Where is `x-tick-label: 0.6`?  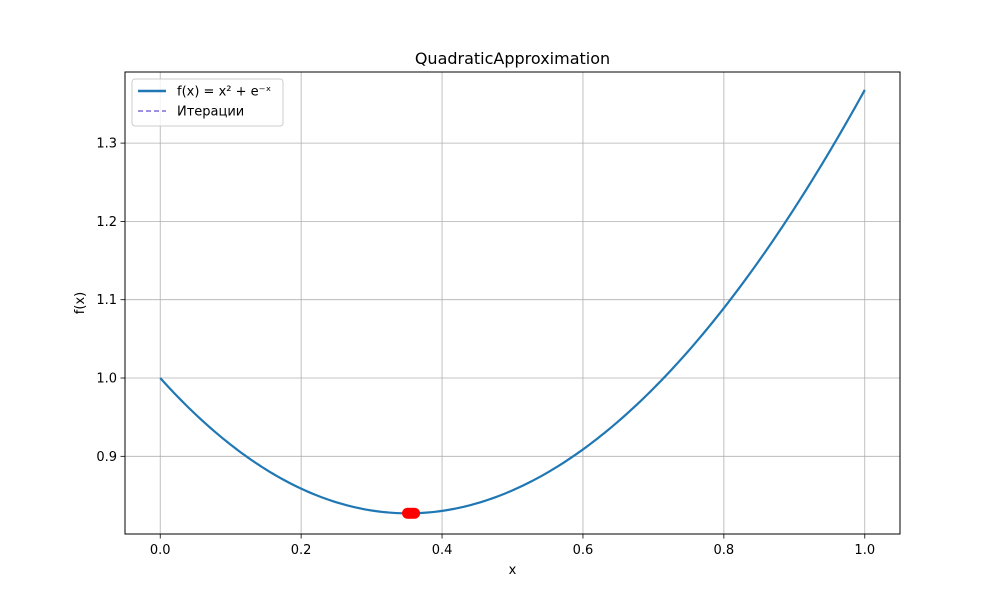 x-tick-label: 0.6 is located at coordinates (583, 550).